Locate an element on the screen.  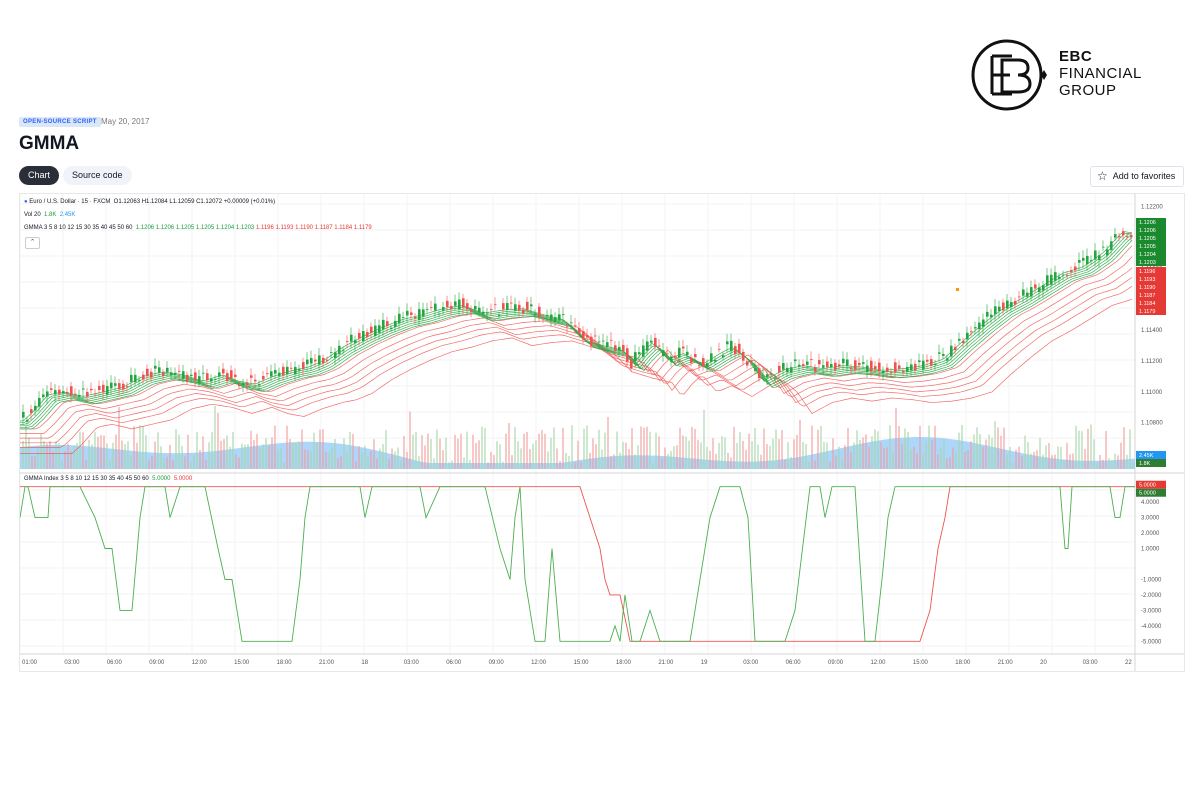
publish-date: May 20, 2017 is located at coordinates (125, 121).